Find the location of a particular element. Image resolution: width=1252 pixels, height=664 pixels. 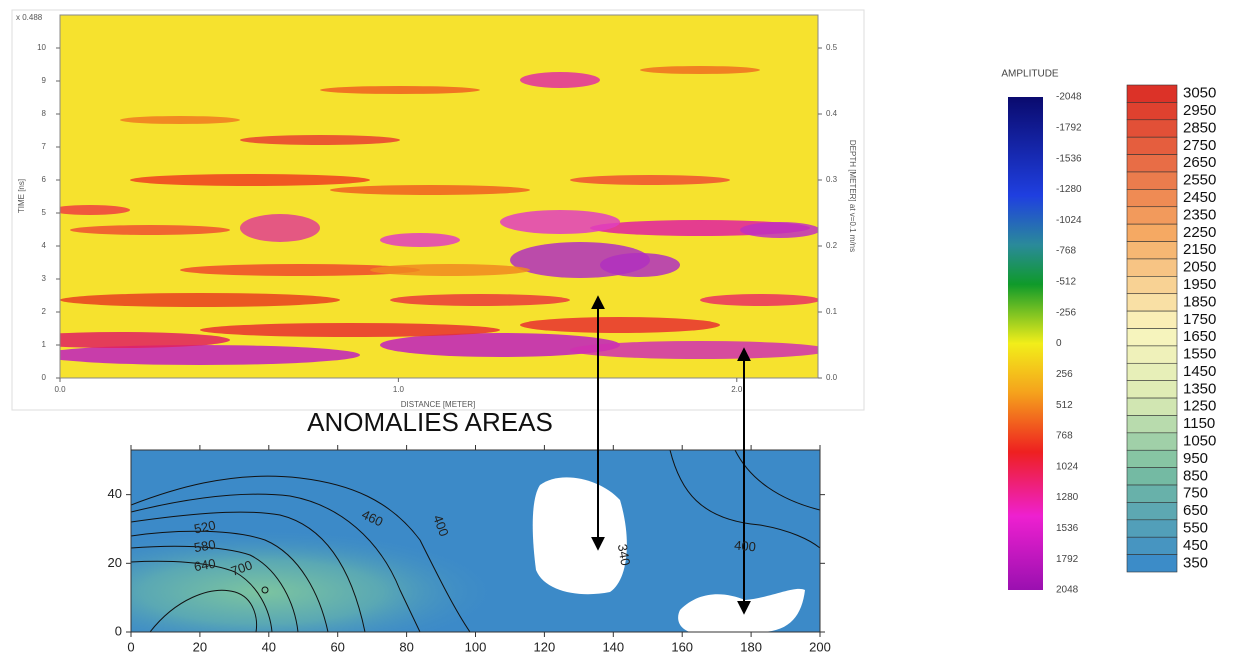

colorbar-label: 650 is located at coordinates (1195, 510).